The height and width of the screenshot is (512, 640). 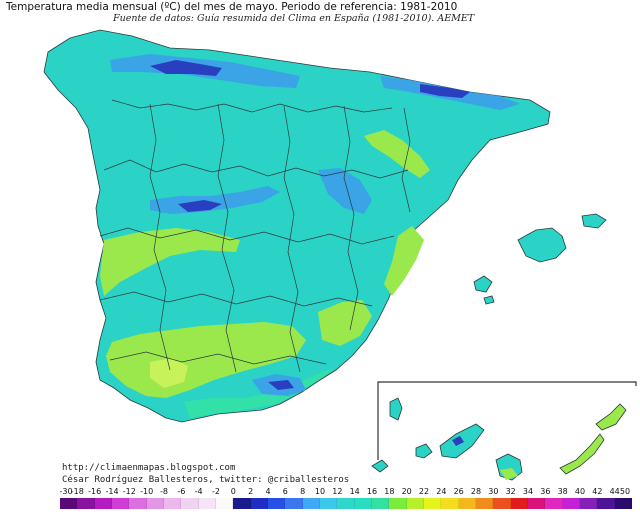 What do you see at coordinates (542, 245) in the screenshot?
I see `island-mallorca` at bounding box center [542, 245].